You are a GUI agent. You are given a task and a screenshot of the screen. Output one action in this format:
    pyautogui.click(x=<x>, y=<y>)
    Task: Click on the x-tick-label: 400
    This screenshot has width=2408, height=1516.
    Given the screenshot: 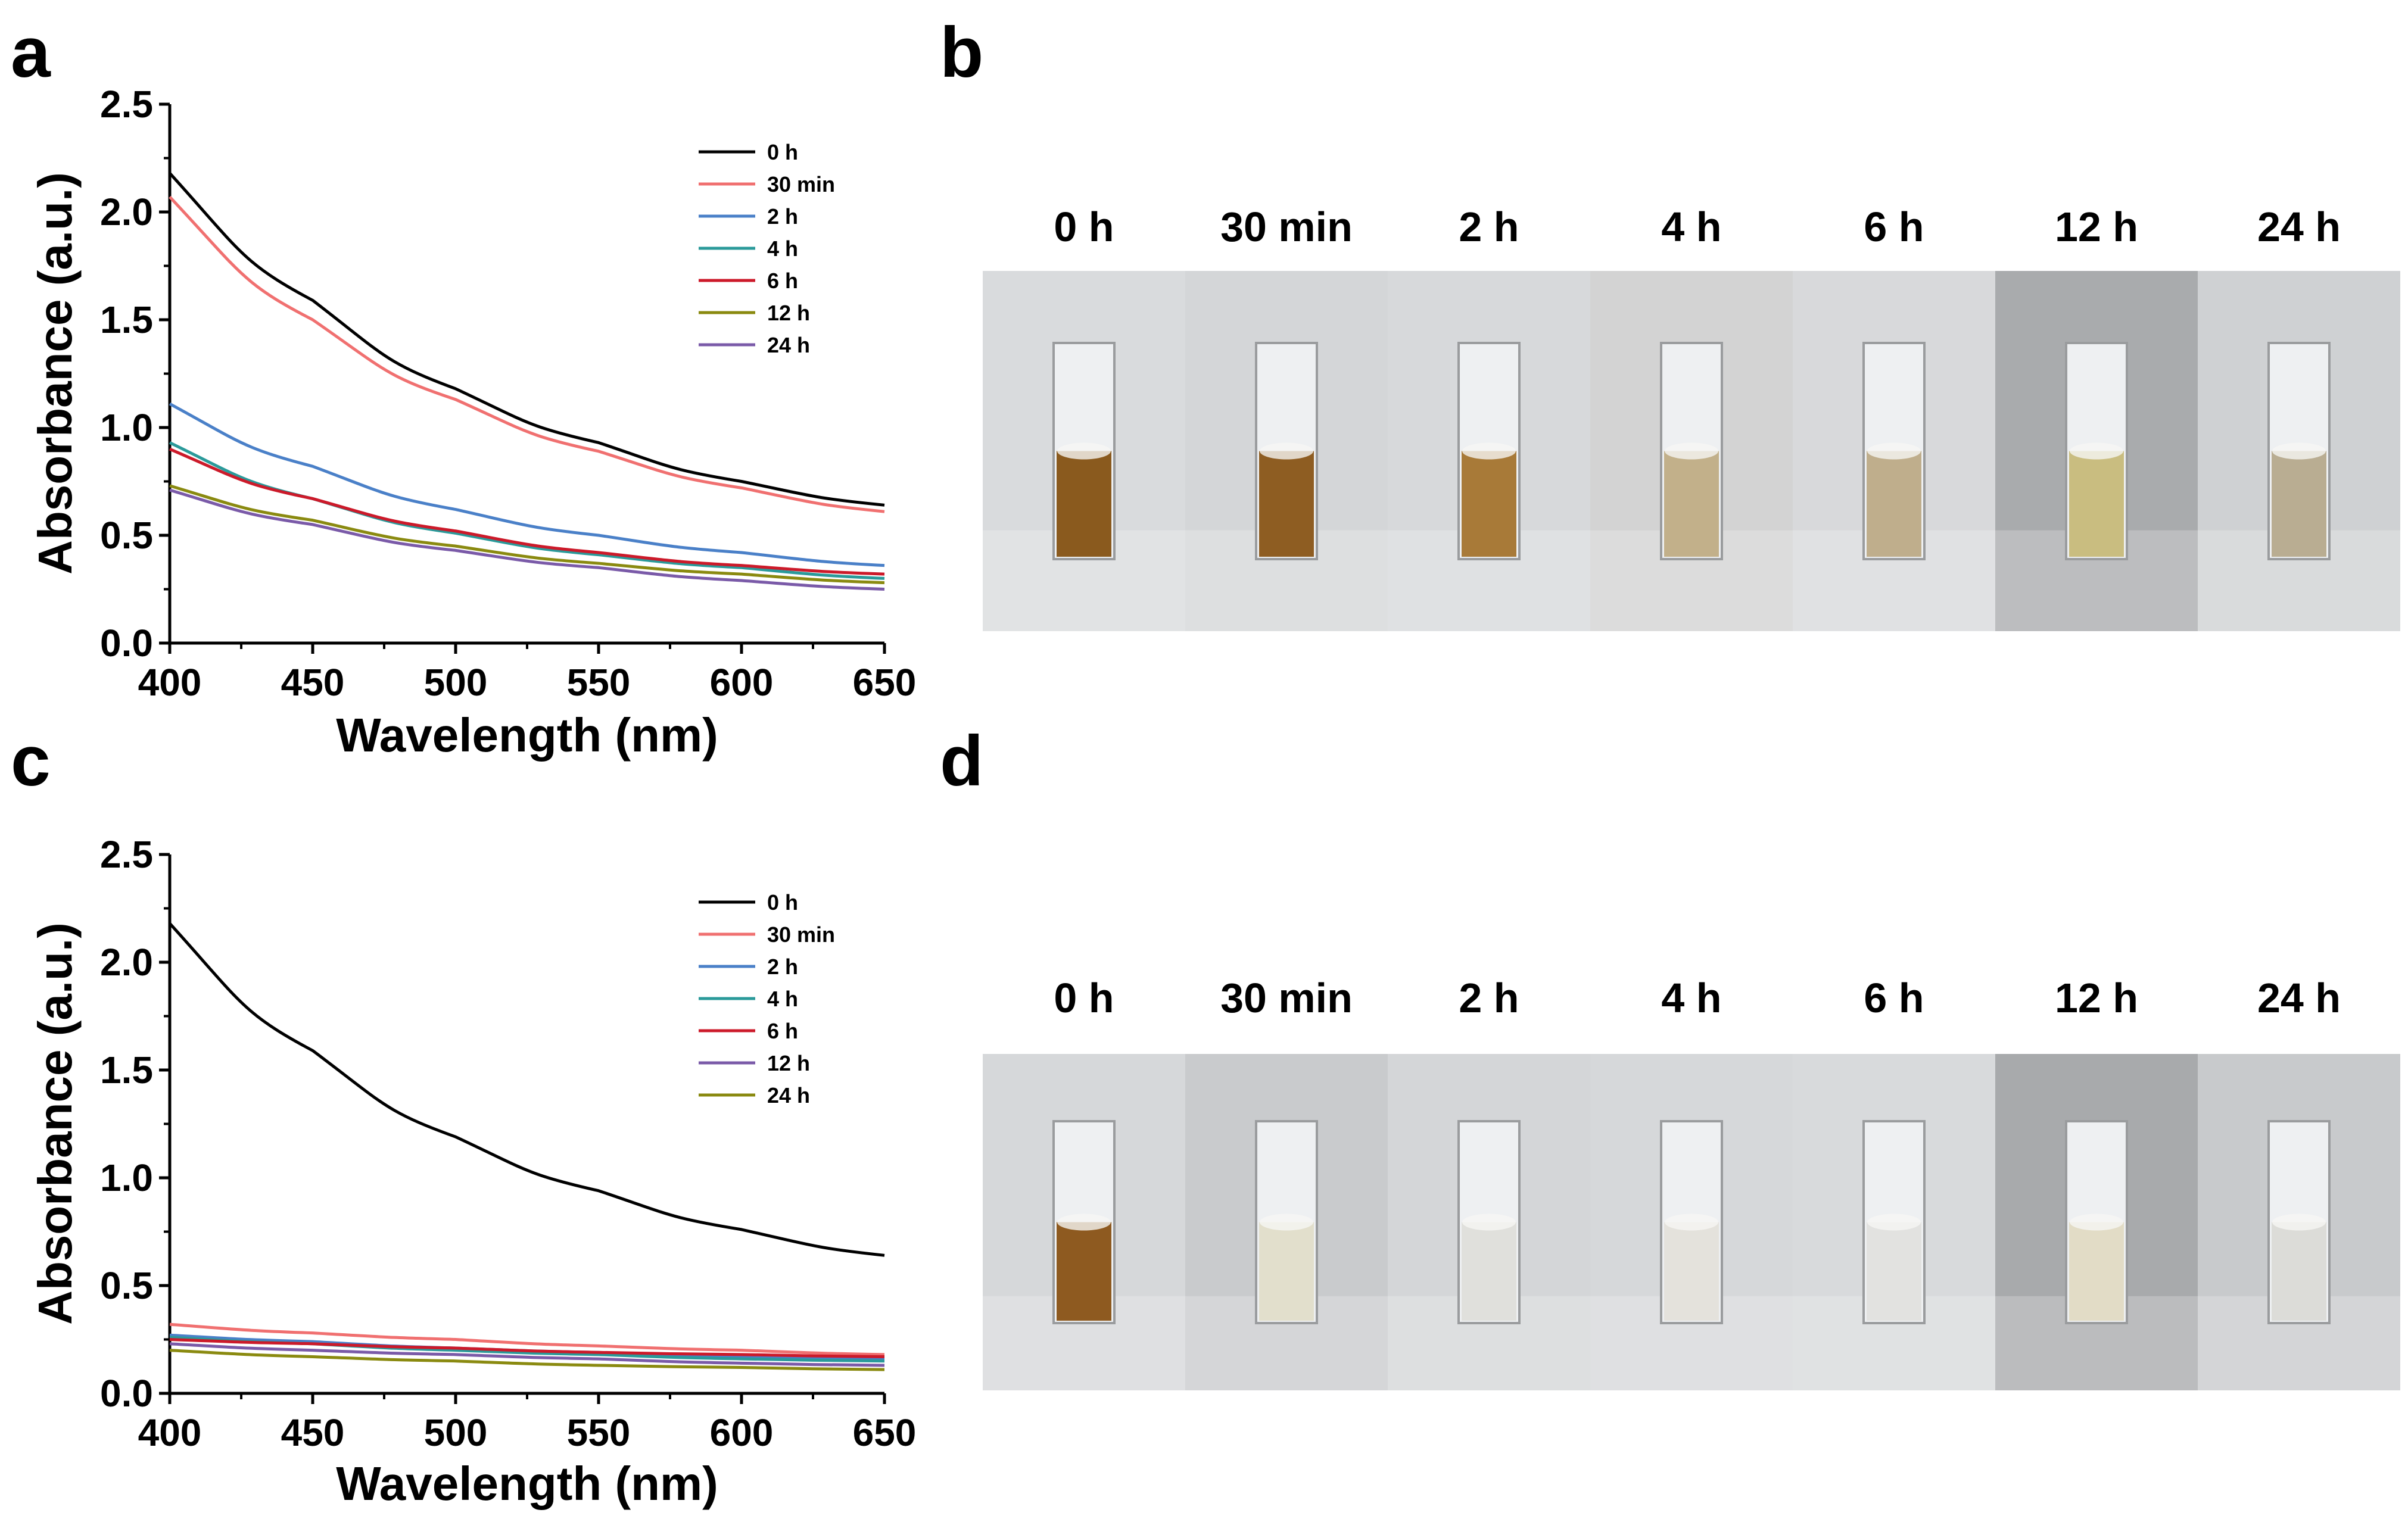 What is the action you would take?
    pyautogui.click(x=170, y=1432)
    